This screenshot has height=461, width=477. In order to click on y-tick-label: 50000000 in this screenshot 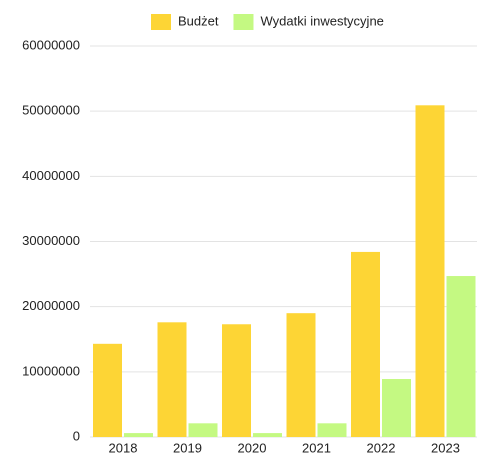, I will do `click(51, 110)`.